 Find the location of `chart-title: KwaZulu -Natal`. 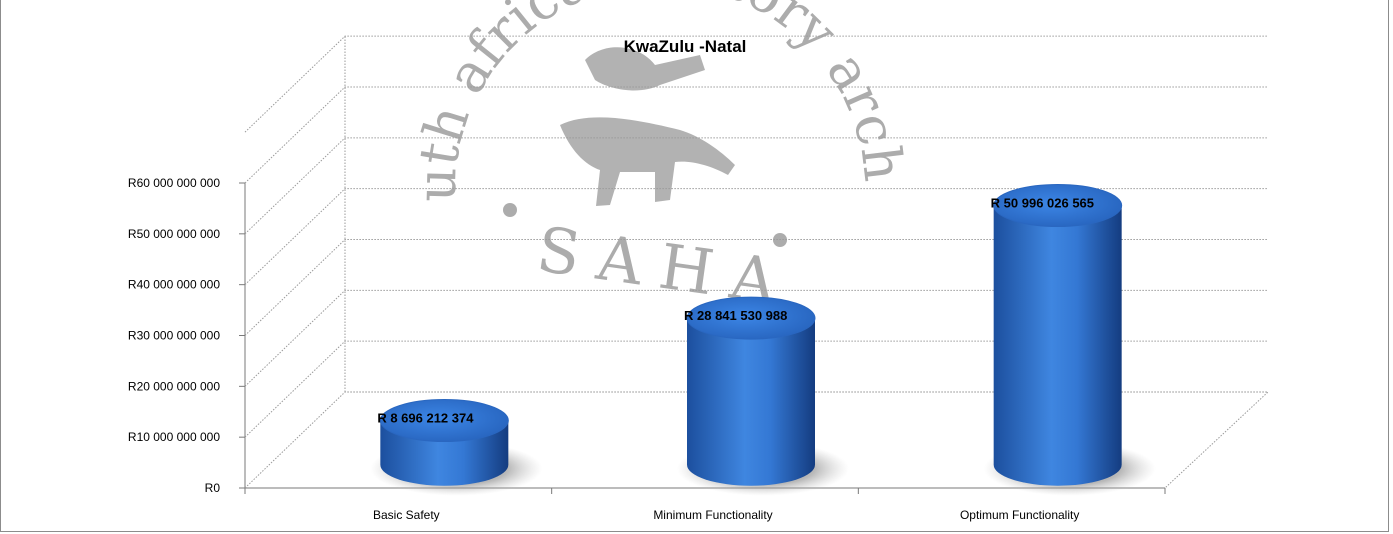

chart-title: KwaZulu -Natal is located at coordinates (685, 46).